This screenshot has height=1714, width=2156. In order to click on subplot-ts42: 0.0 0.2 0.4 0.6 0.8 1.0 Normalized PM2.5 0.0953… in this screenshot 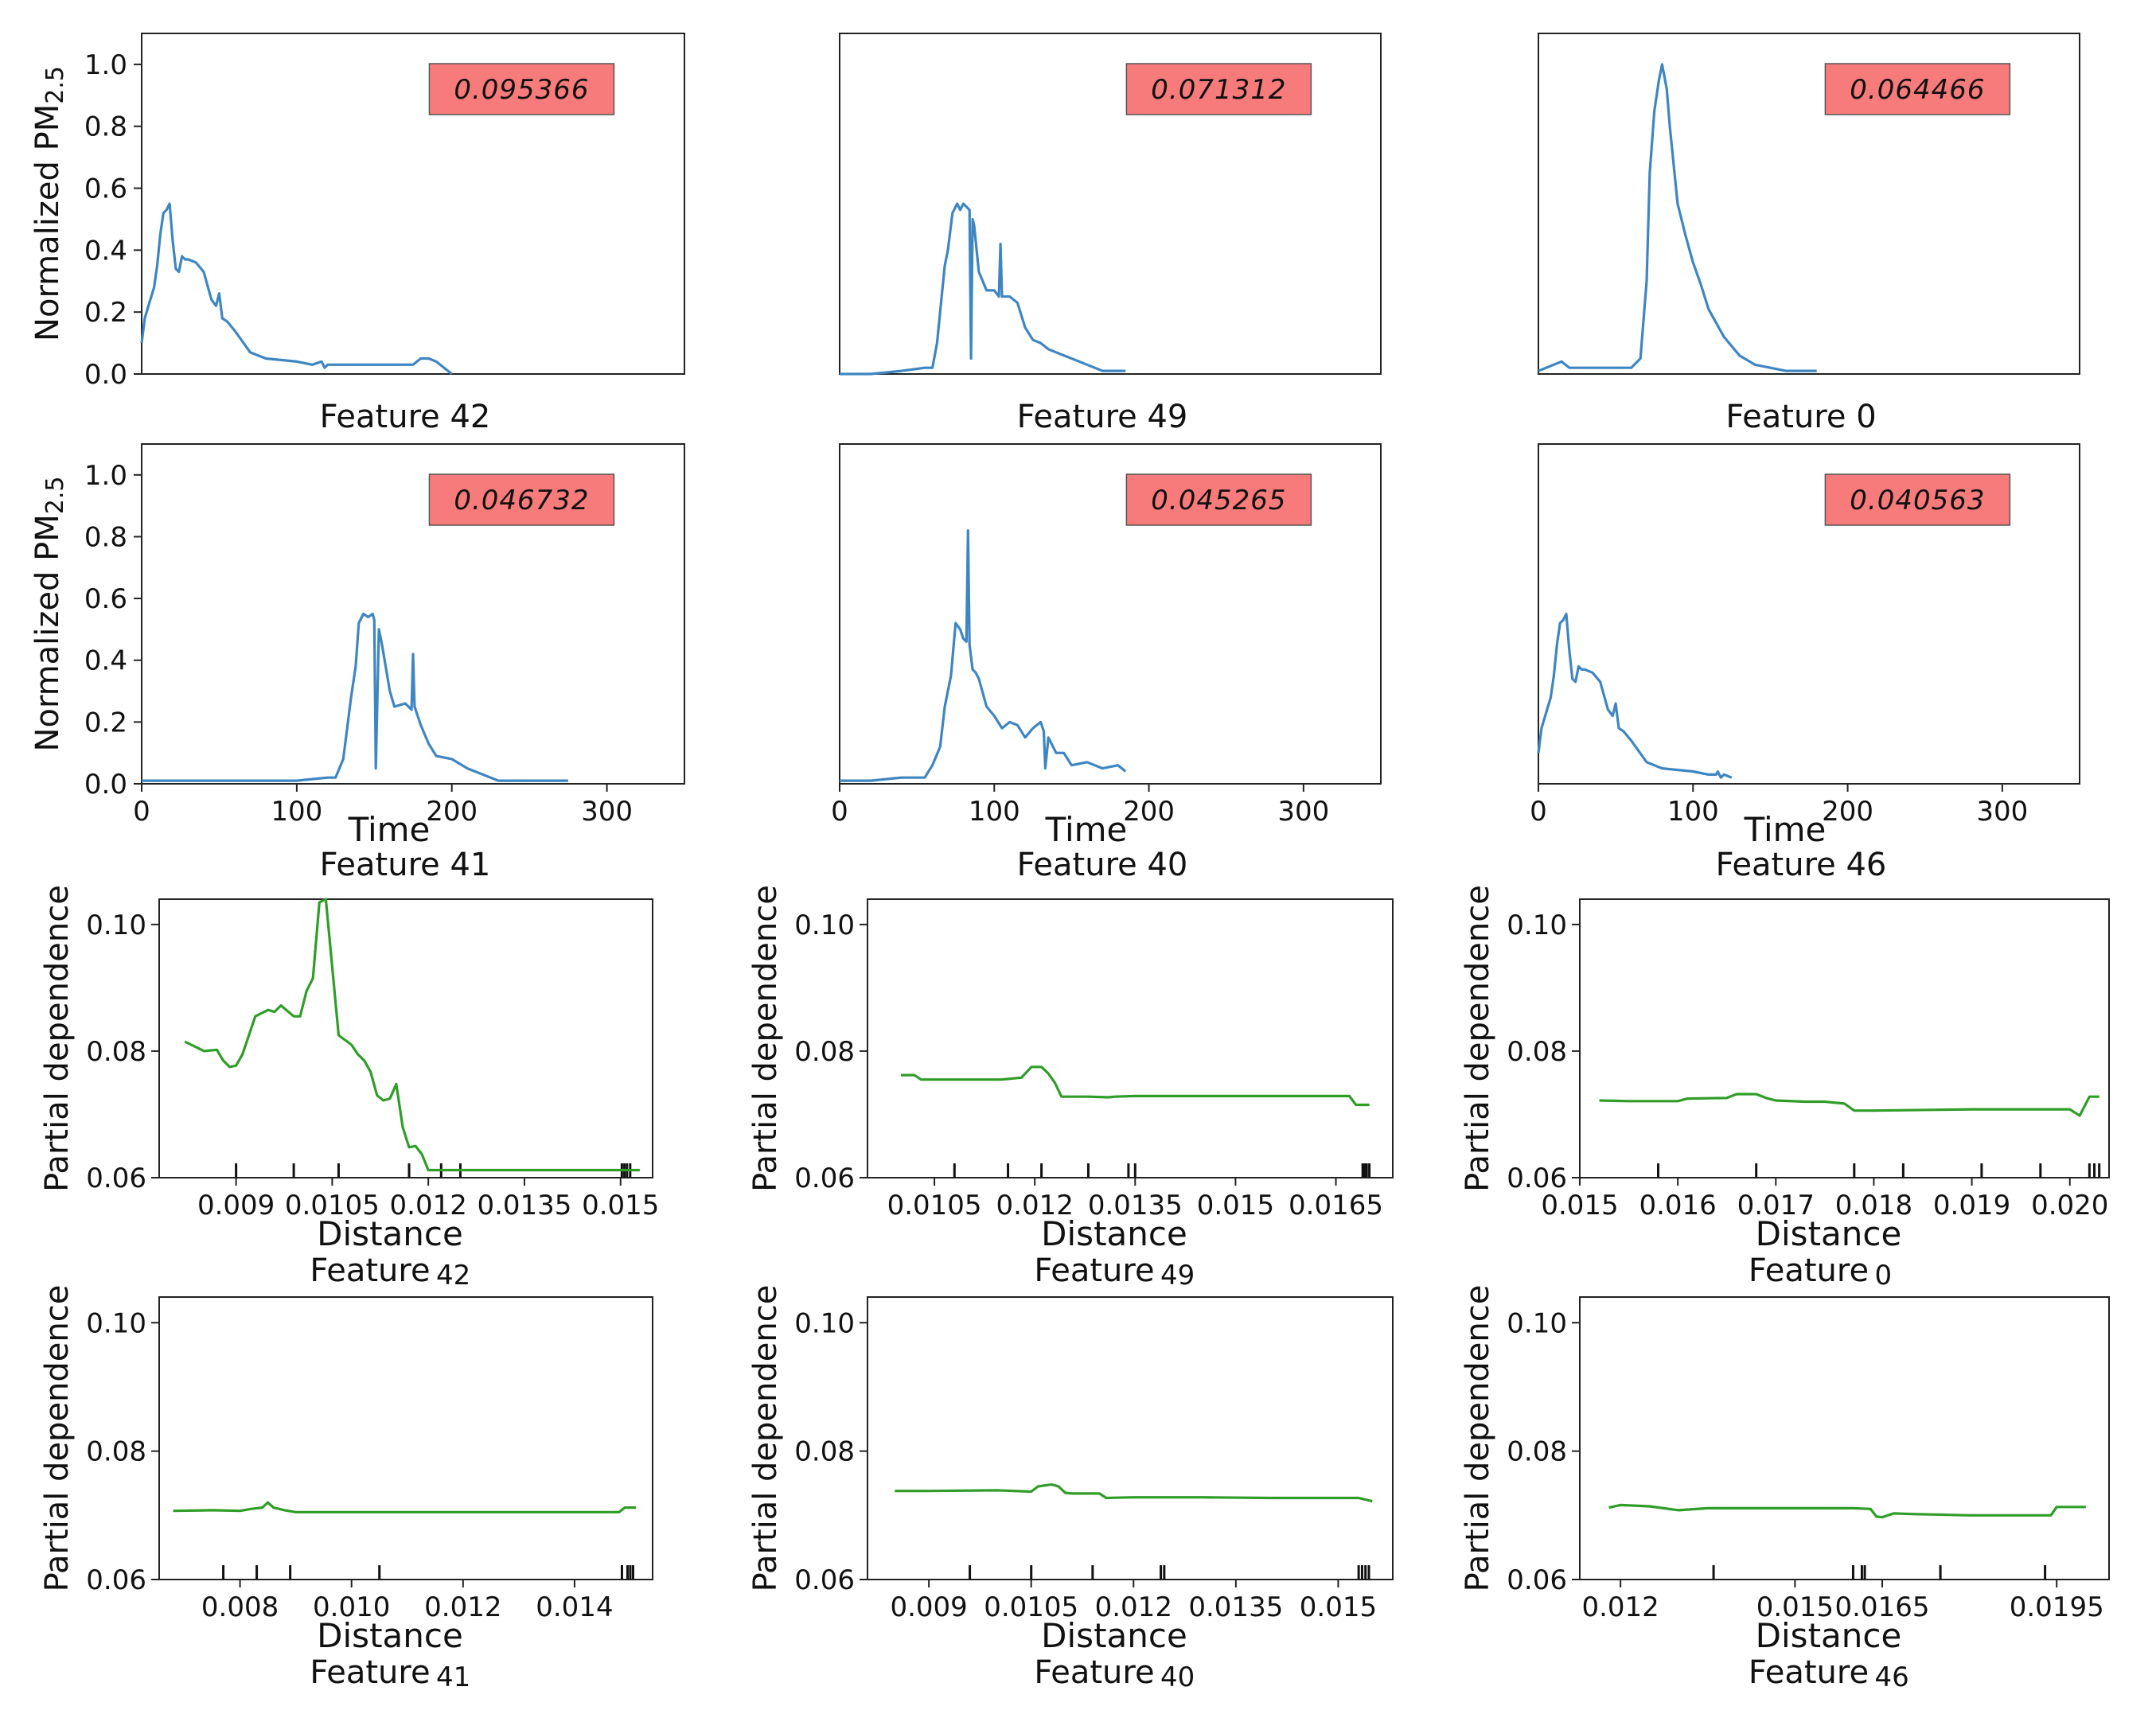, I will do `click(357, 234)`.